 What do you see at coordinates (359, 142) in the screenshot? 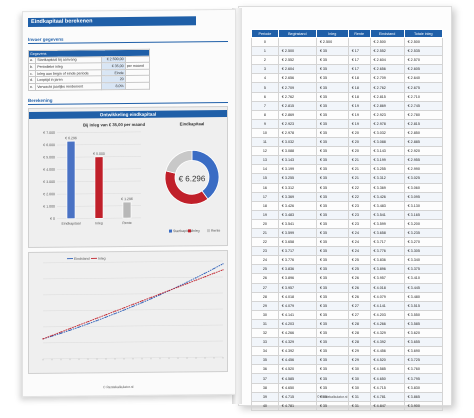
I see `table-cell: € 20` at bounding box center [359, 142].